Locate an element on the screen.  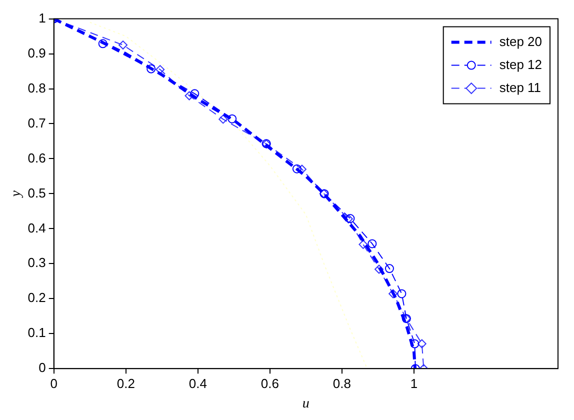
y-tick-label: 0.3 is located at coordinates (37, 262).